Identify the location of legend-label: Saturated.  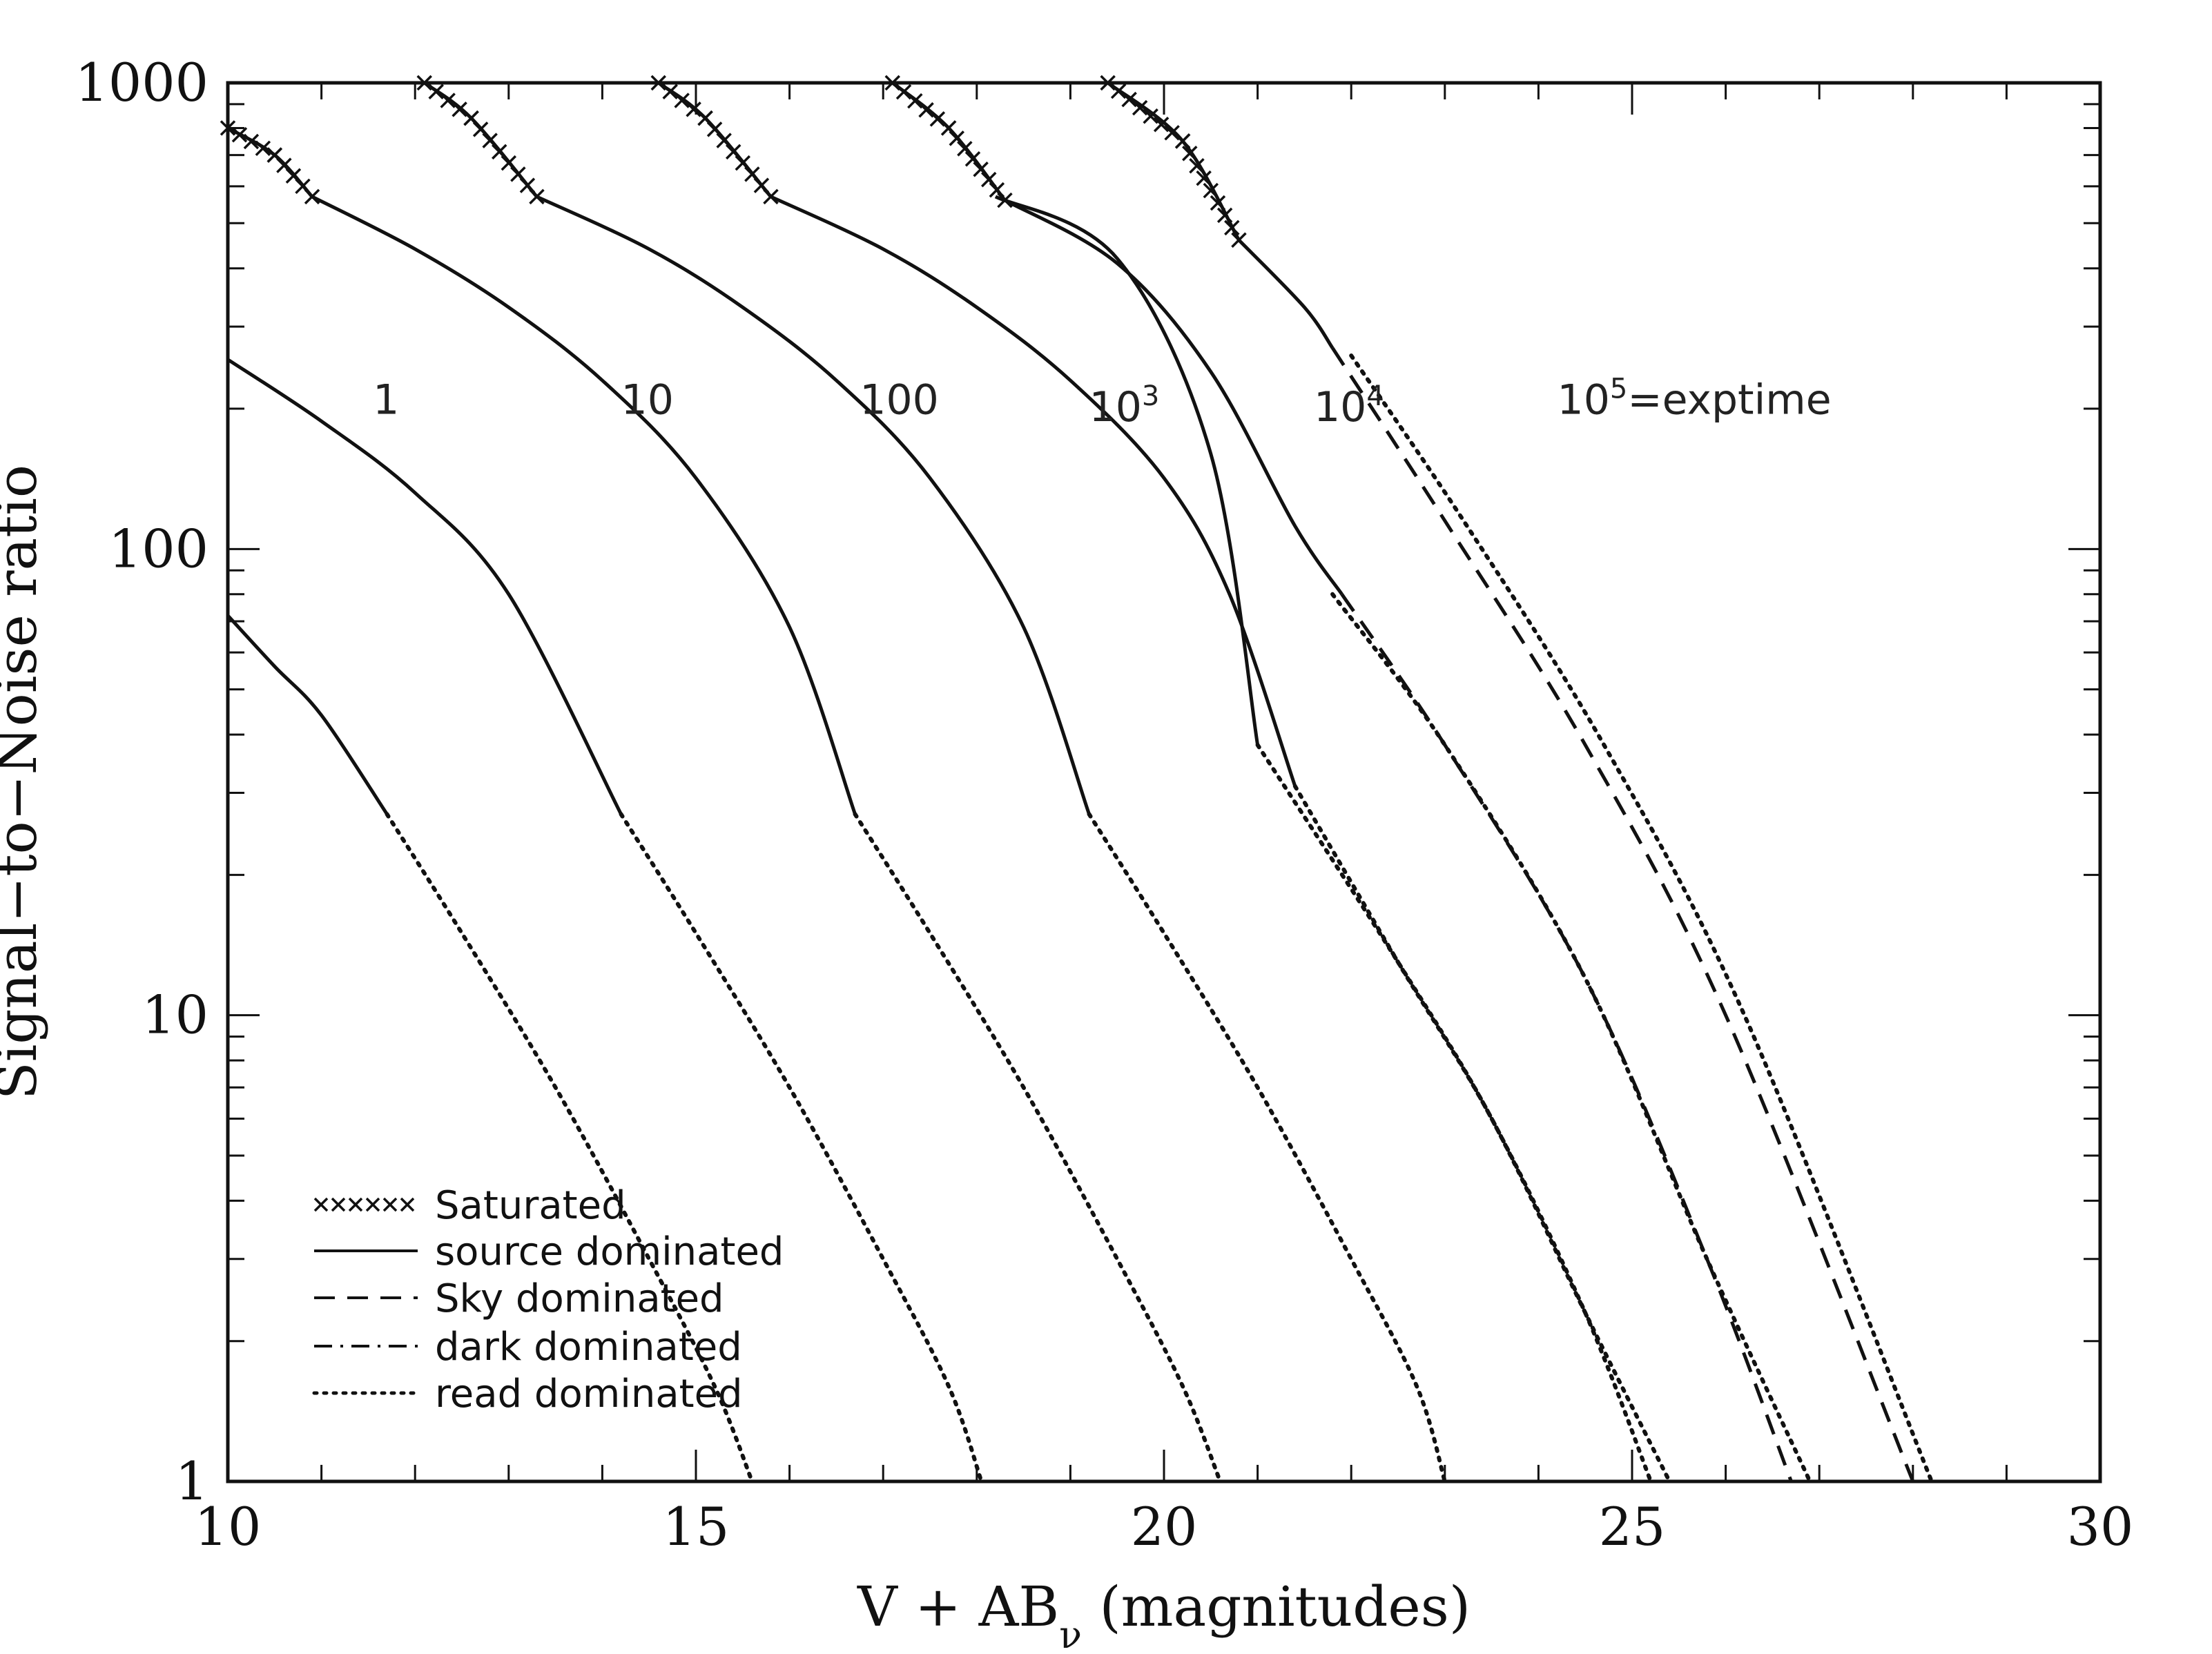
(530, 1205).